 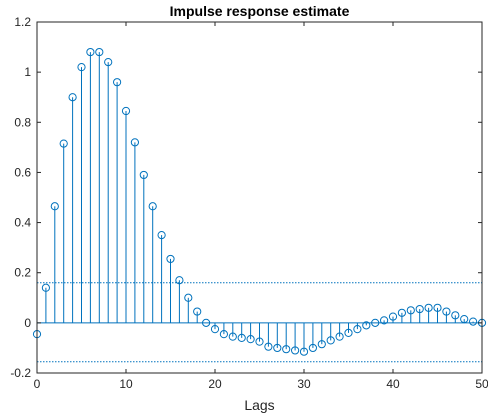 What do you see at coordinates (260, 11) in the screenshot?
I see `chart-title: Impulse response estimate` at bounding box center [260, 11].